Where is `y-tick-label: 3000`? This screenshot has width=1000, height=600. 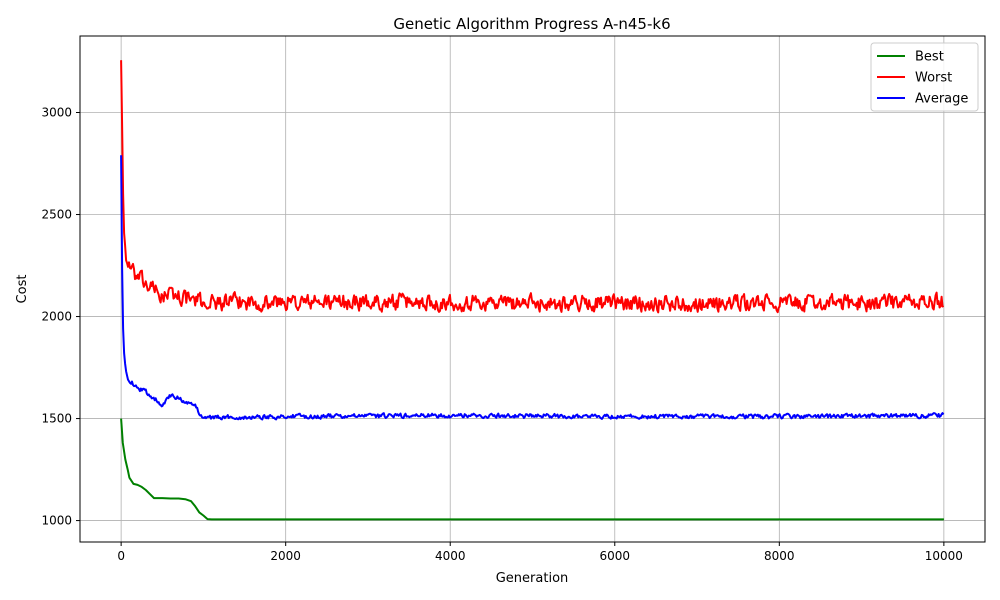
y-tick-label: 3000 is located at coordinates (56, 113).